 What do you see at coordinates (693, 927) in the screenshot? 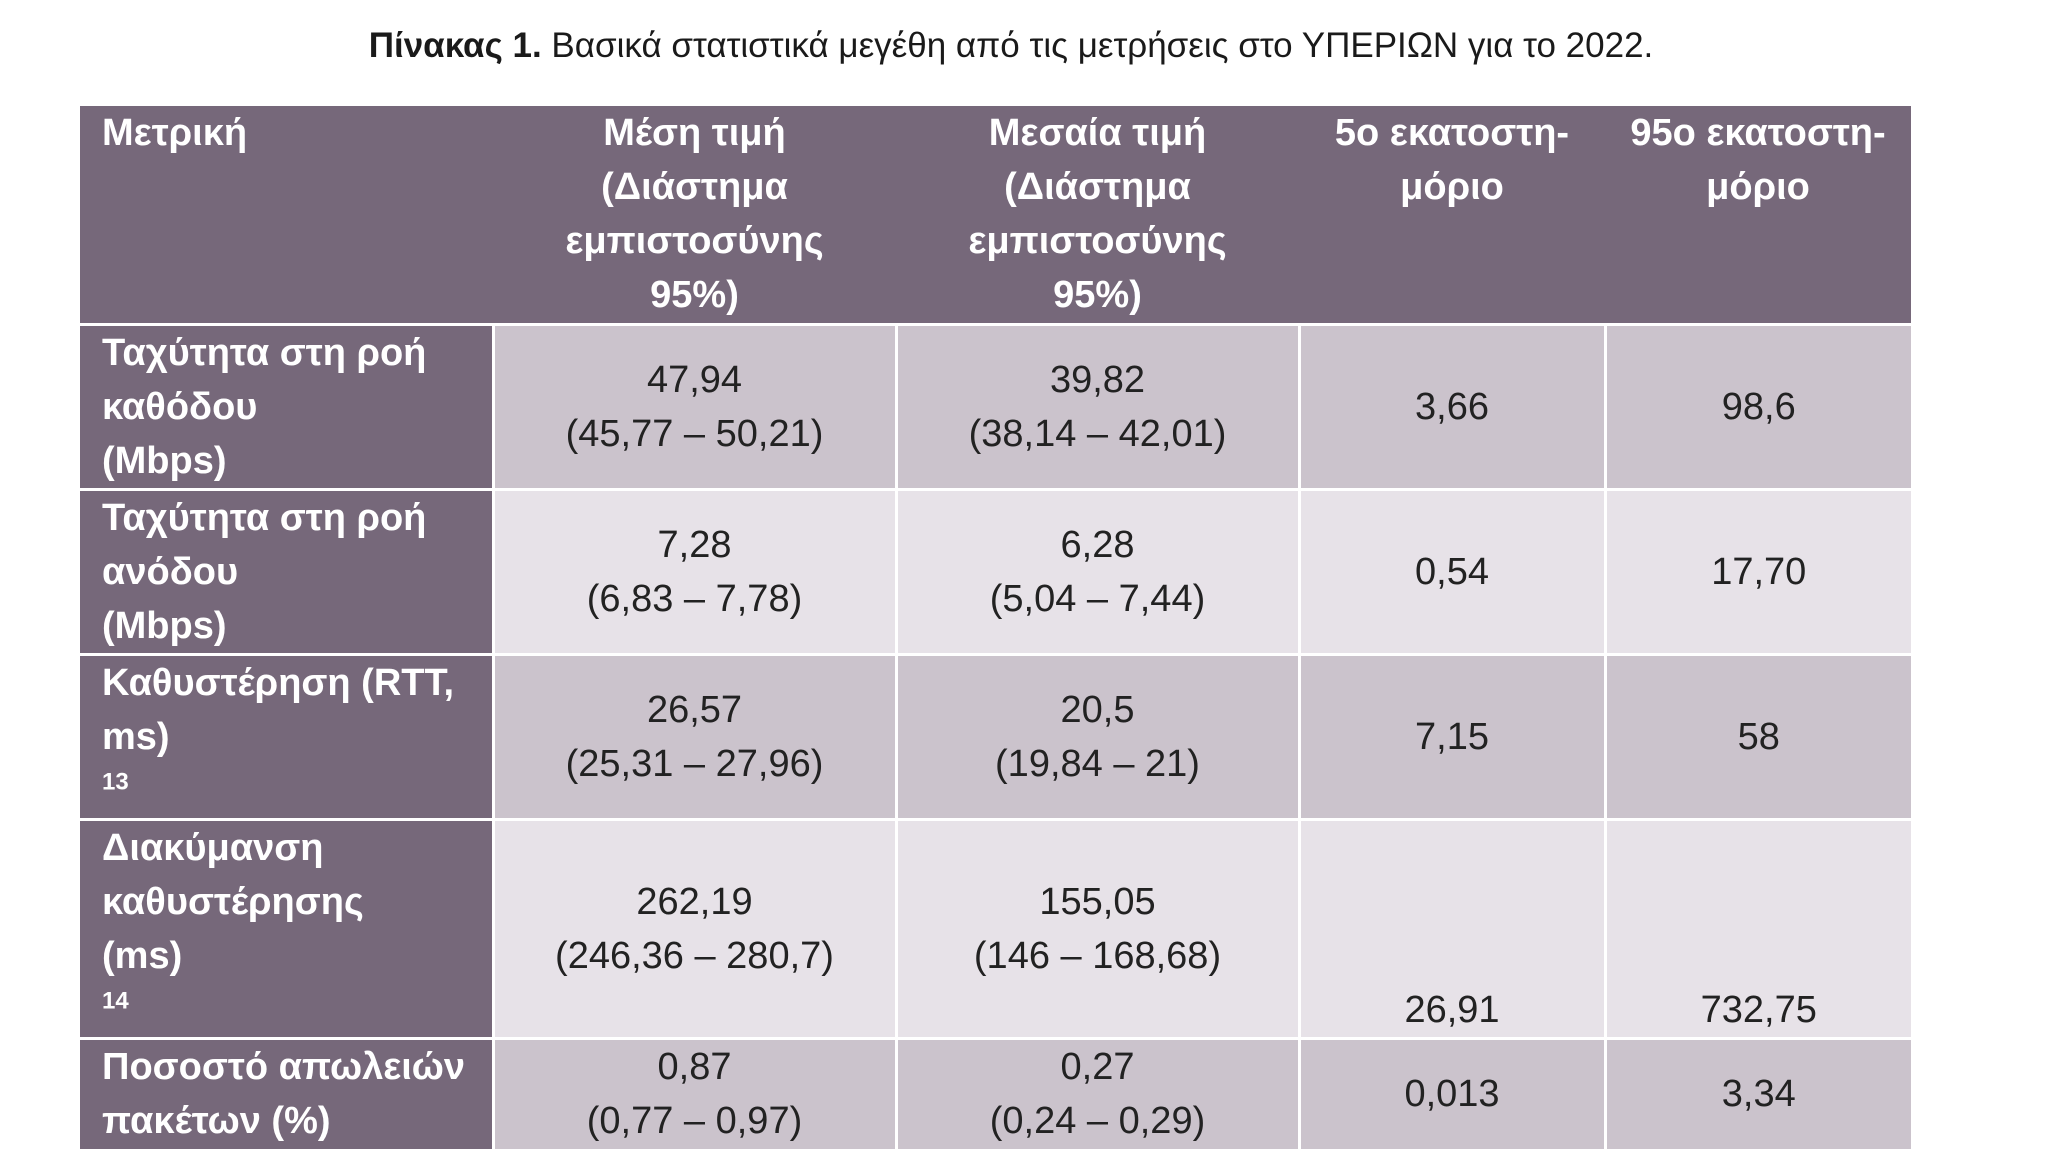
I see `cell-mean: 262,19 (246,36 – 280,7)` at bounding box center [693, 927].